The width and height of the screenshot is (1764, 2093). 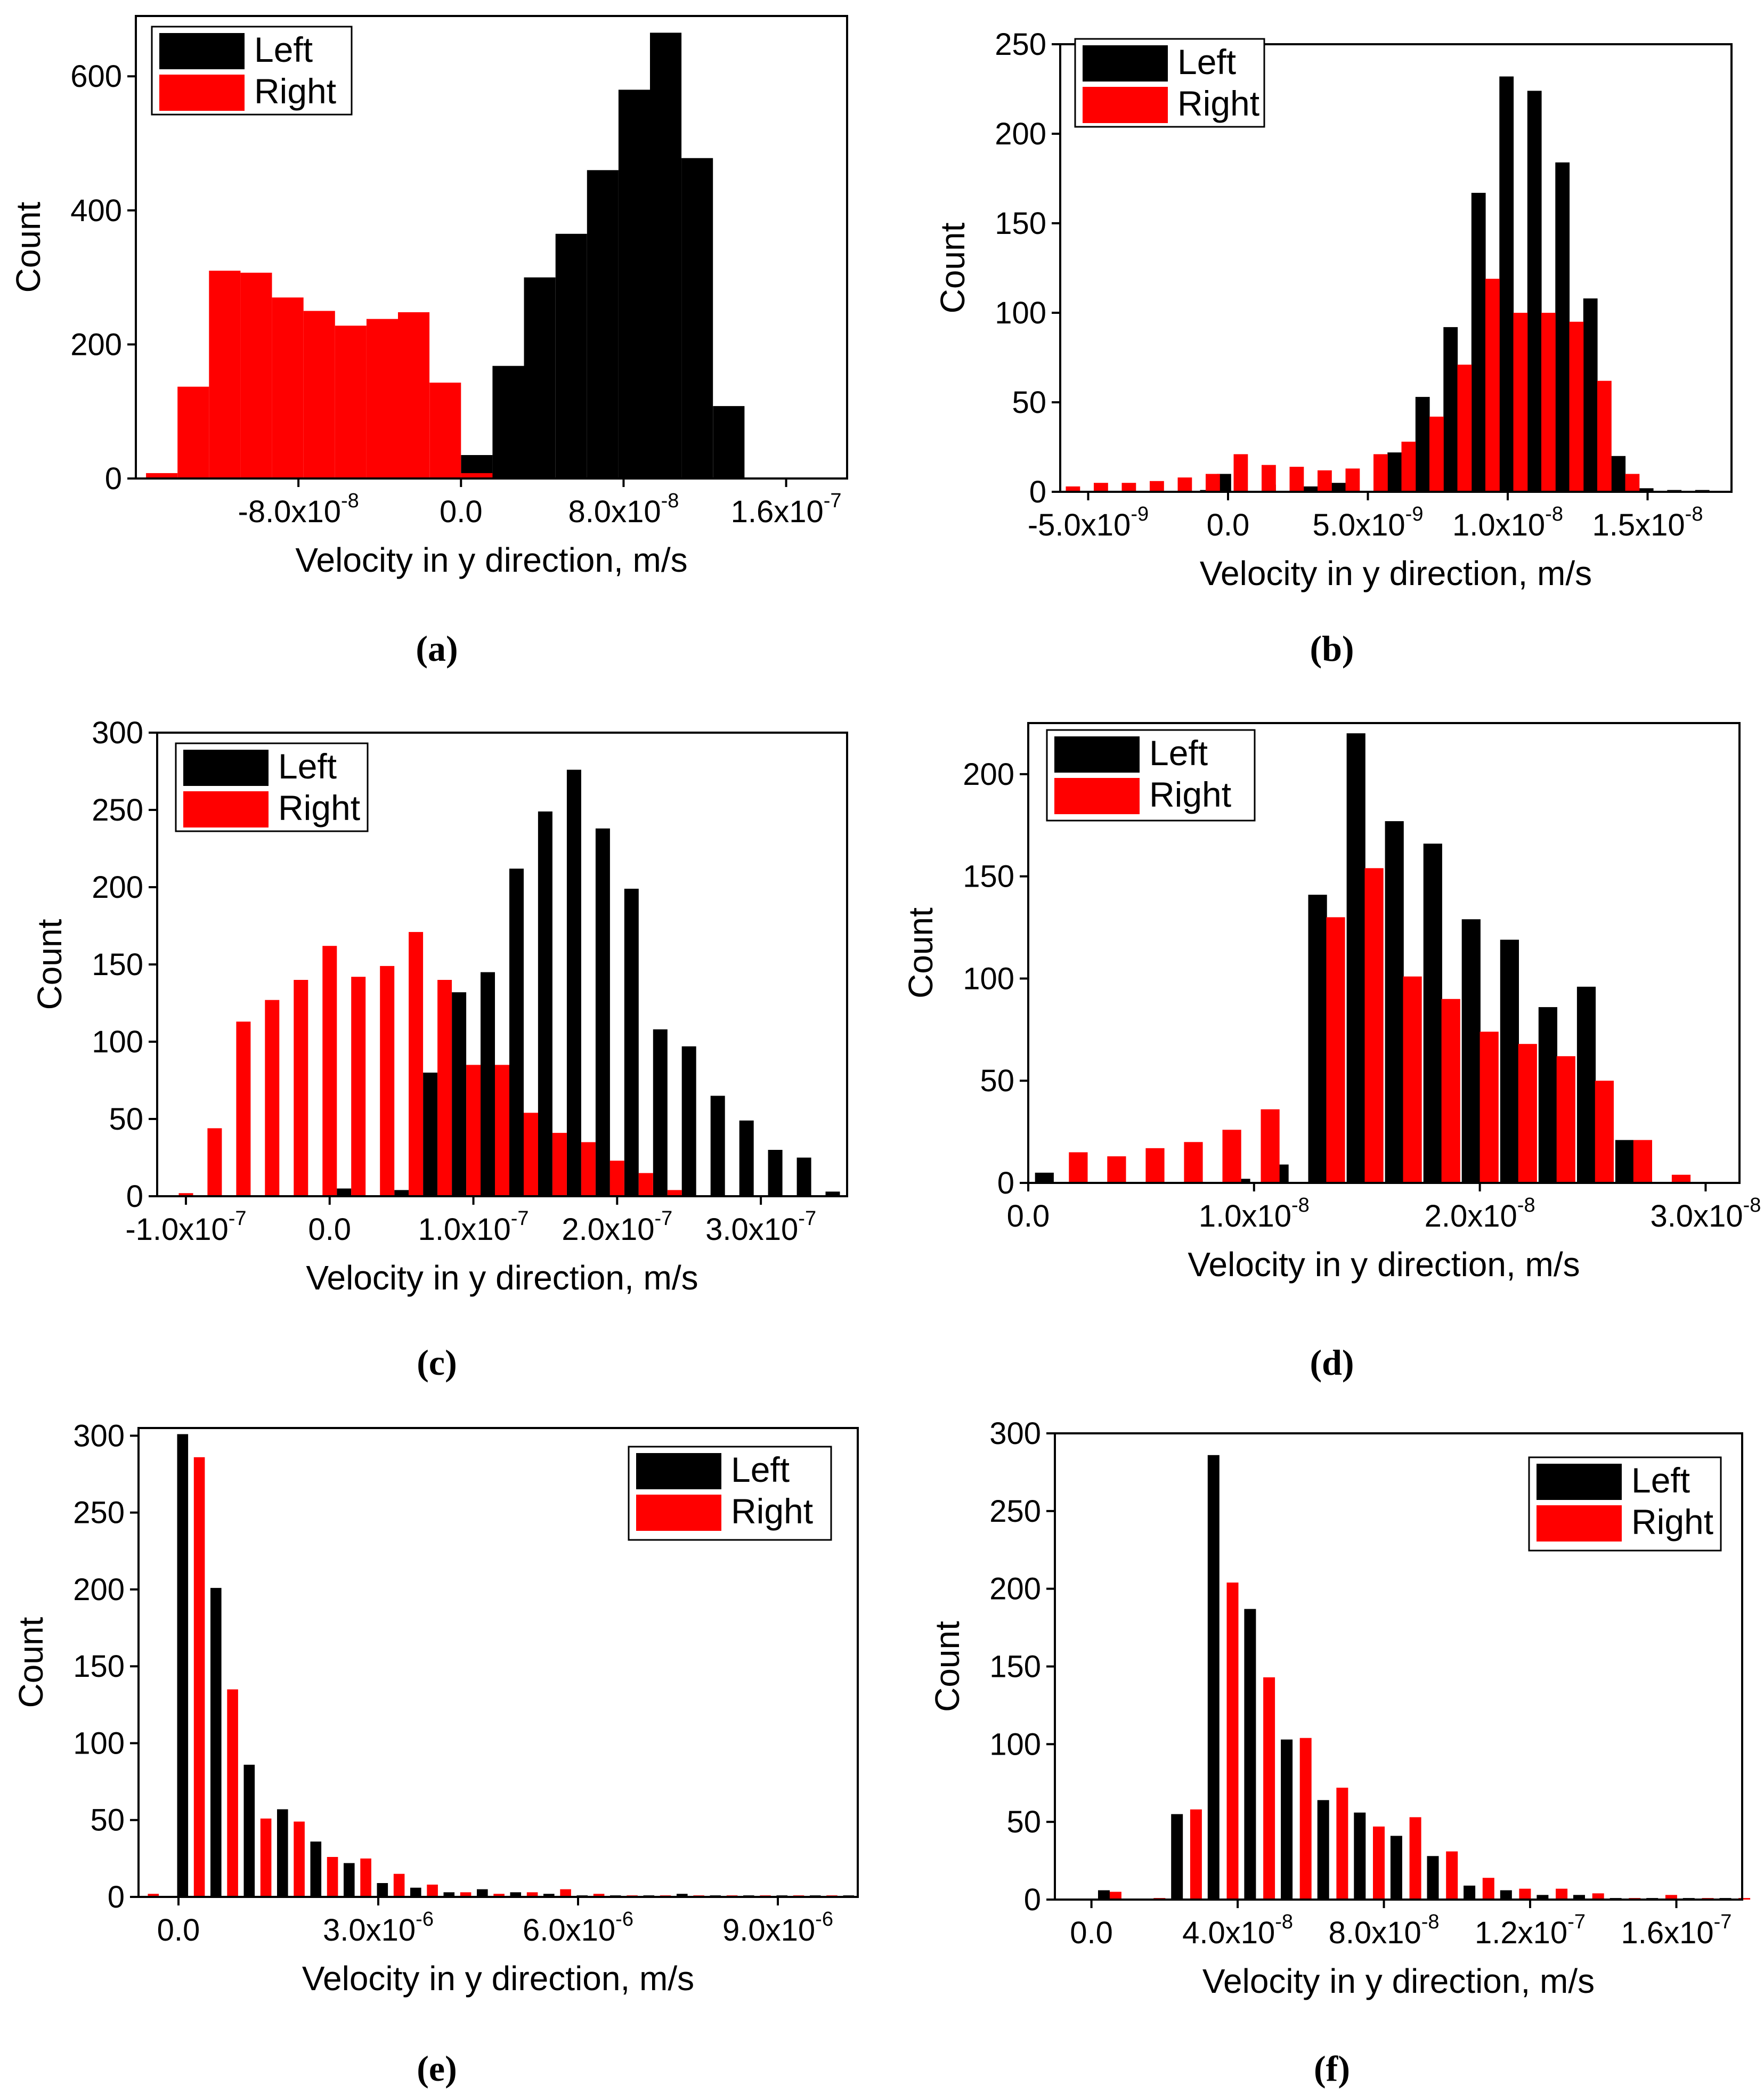 What do you see at coordinates (437, 1362) in the screenshot?
I see `panel-caption: (c)` at bounding box center [437, 1362].